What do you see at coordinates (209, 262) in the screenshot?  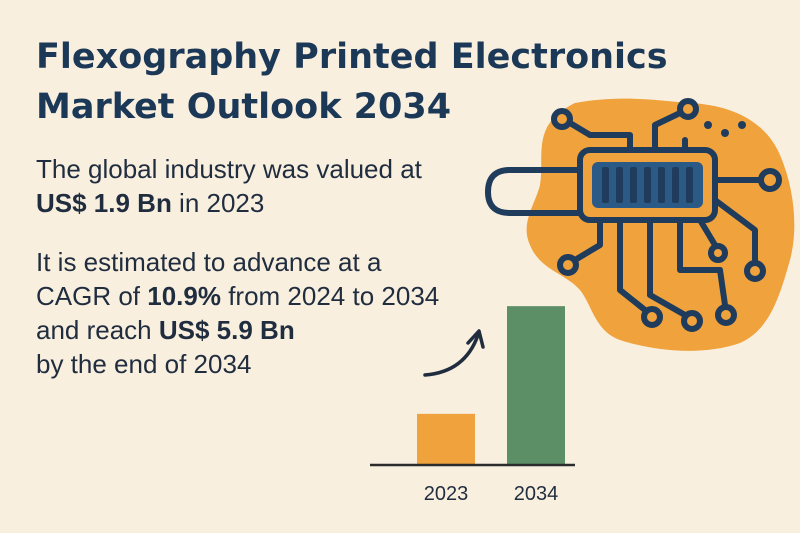 I see `forecast-line-1: It is estimated to advance at a` at bounding box center [209, 262].